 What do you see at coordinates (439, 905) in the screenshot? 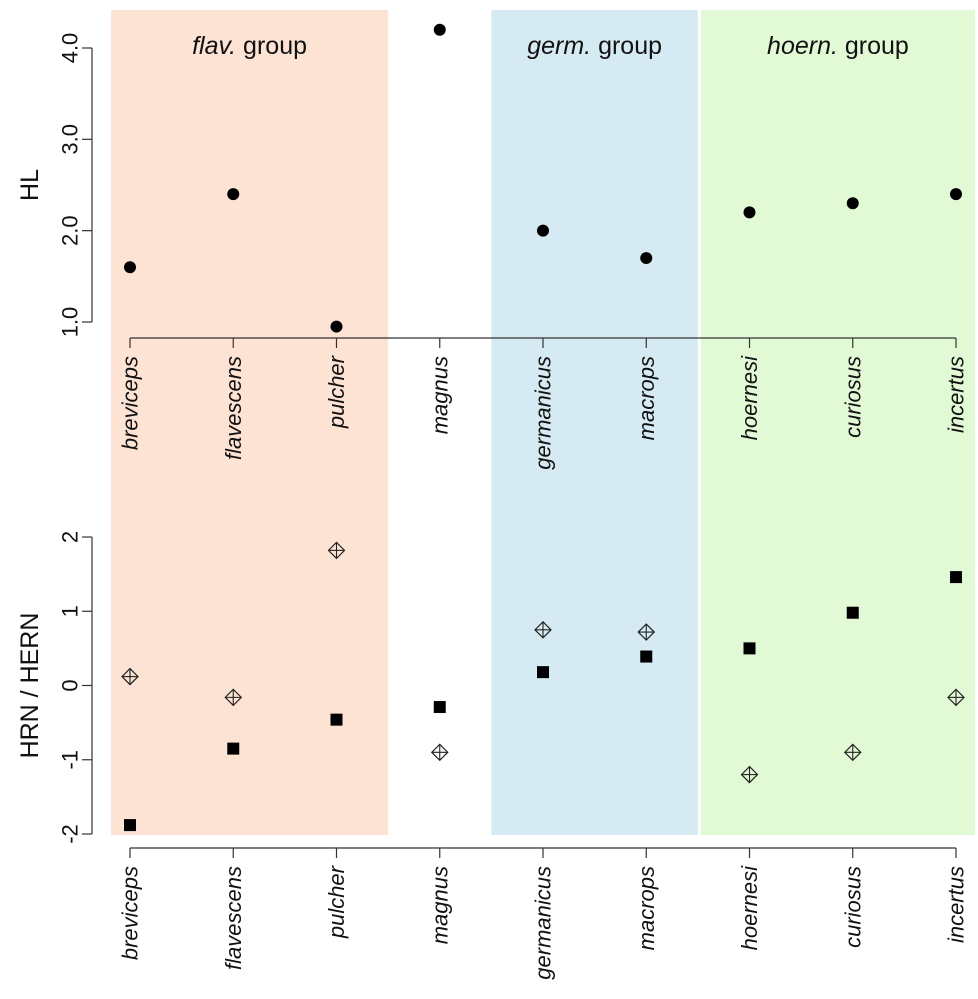
I see `hrn-x-tick-label: magnus` at bounding box center [439, 905].